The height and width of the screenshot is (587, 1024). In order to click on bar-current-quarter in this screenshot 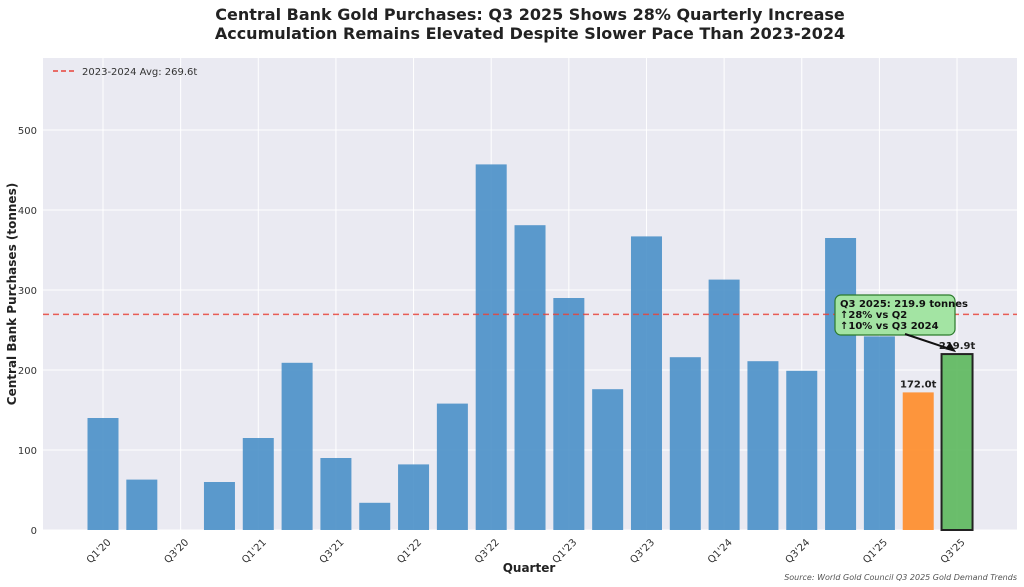, I will do `click(957, 442)`.